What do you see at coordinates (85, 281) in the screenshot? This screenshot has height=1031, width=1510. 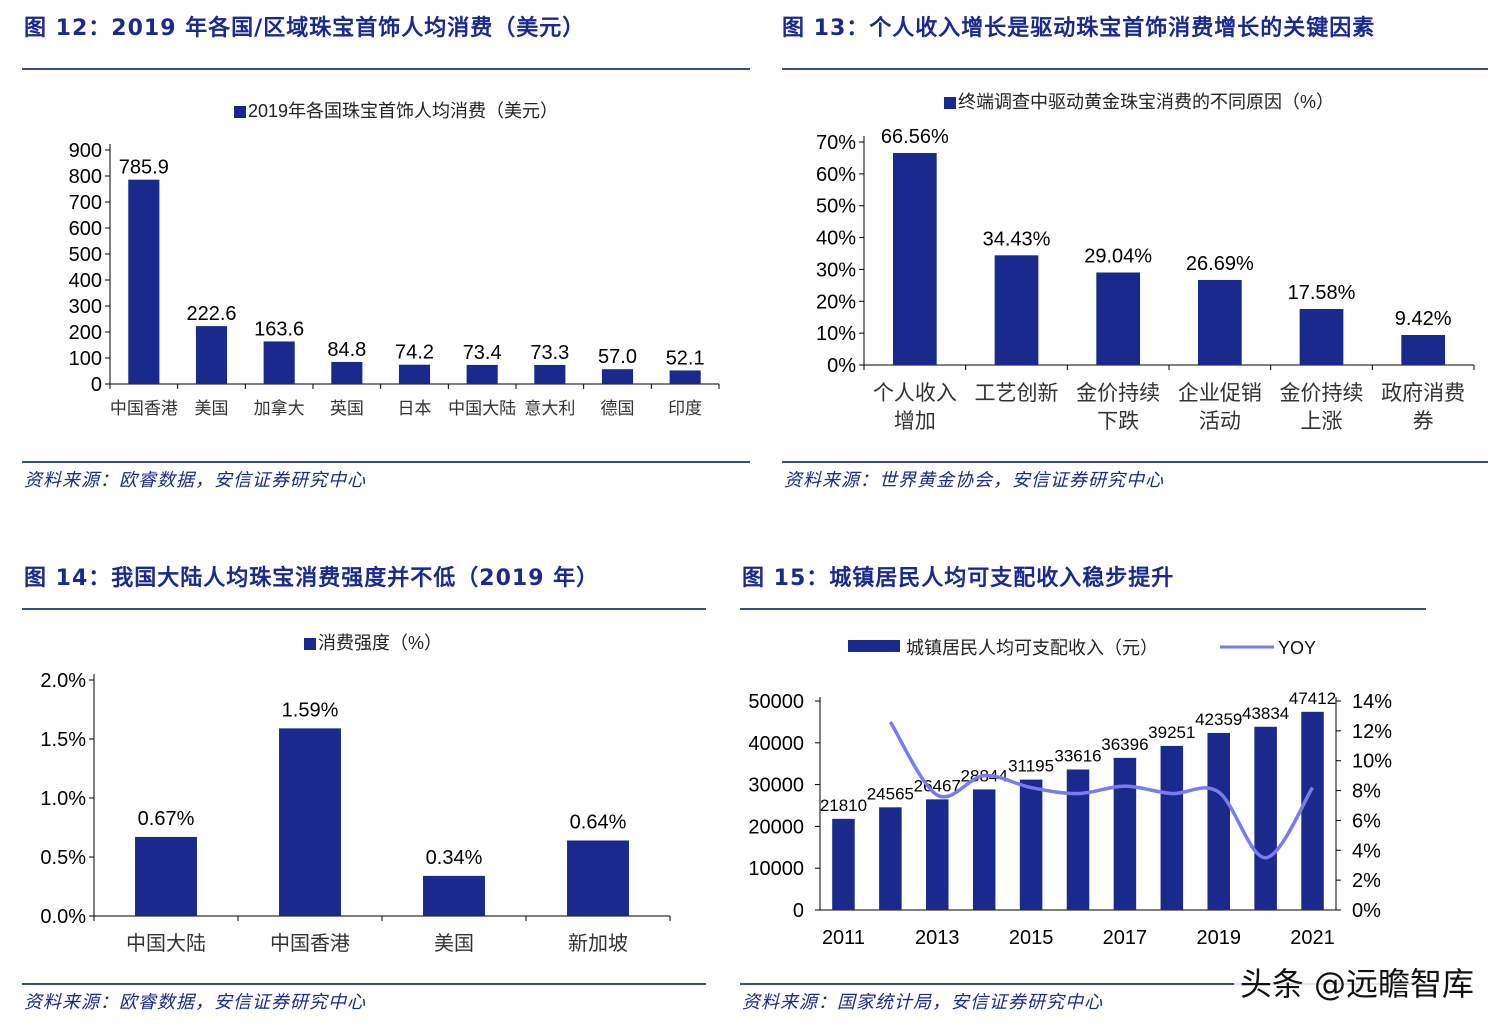 I see `y-tick-label: 400` at bounding box center [85, 281].